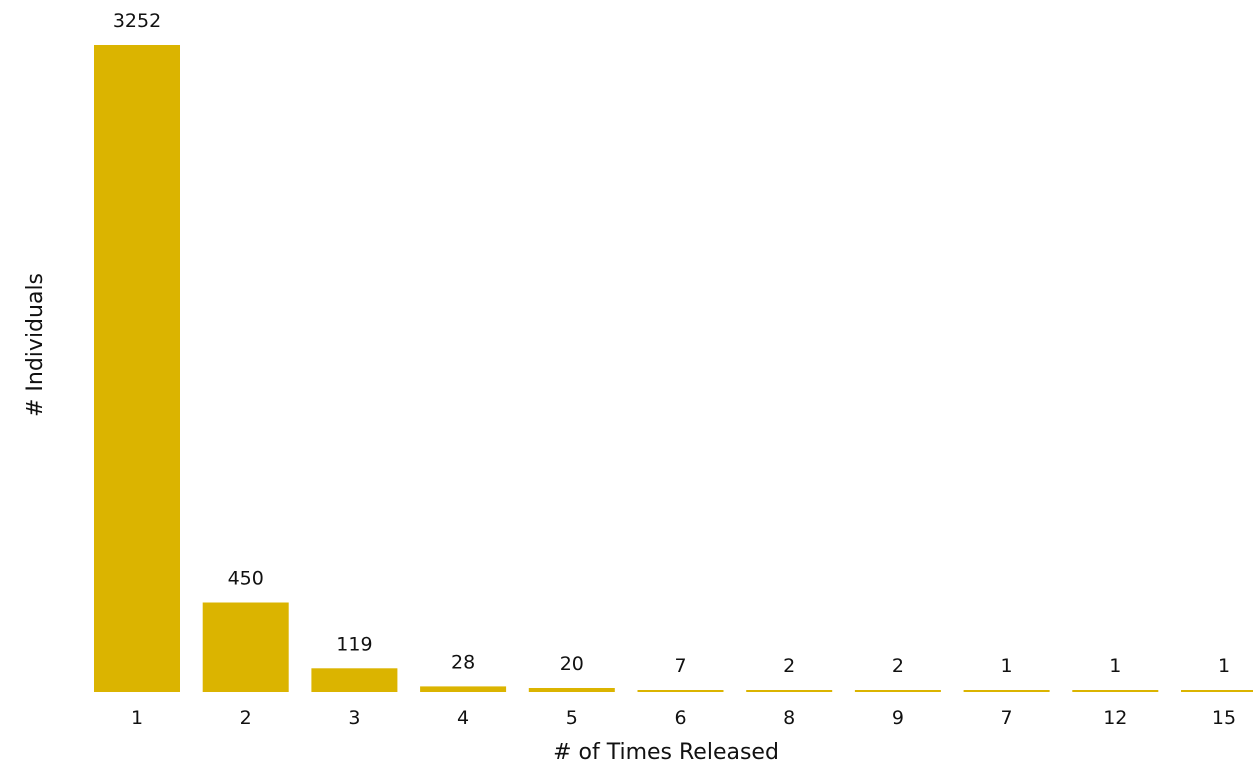 Image resolution: width=1253 pixels, height=771 pixels. What do you see at coordinates (680, 718) in the screenshot?
I see `x-tick-label-6: 6` at bounding box center [680, 718].